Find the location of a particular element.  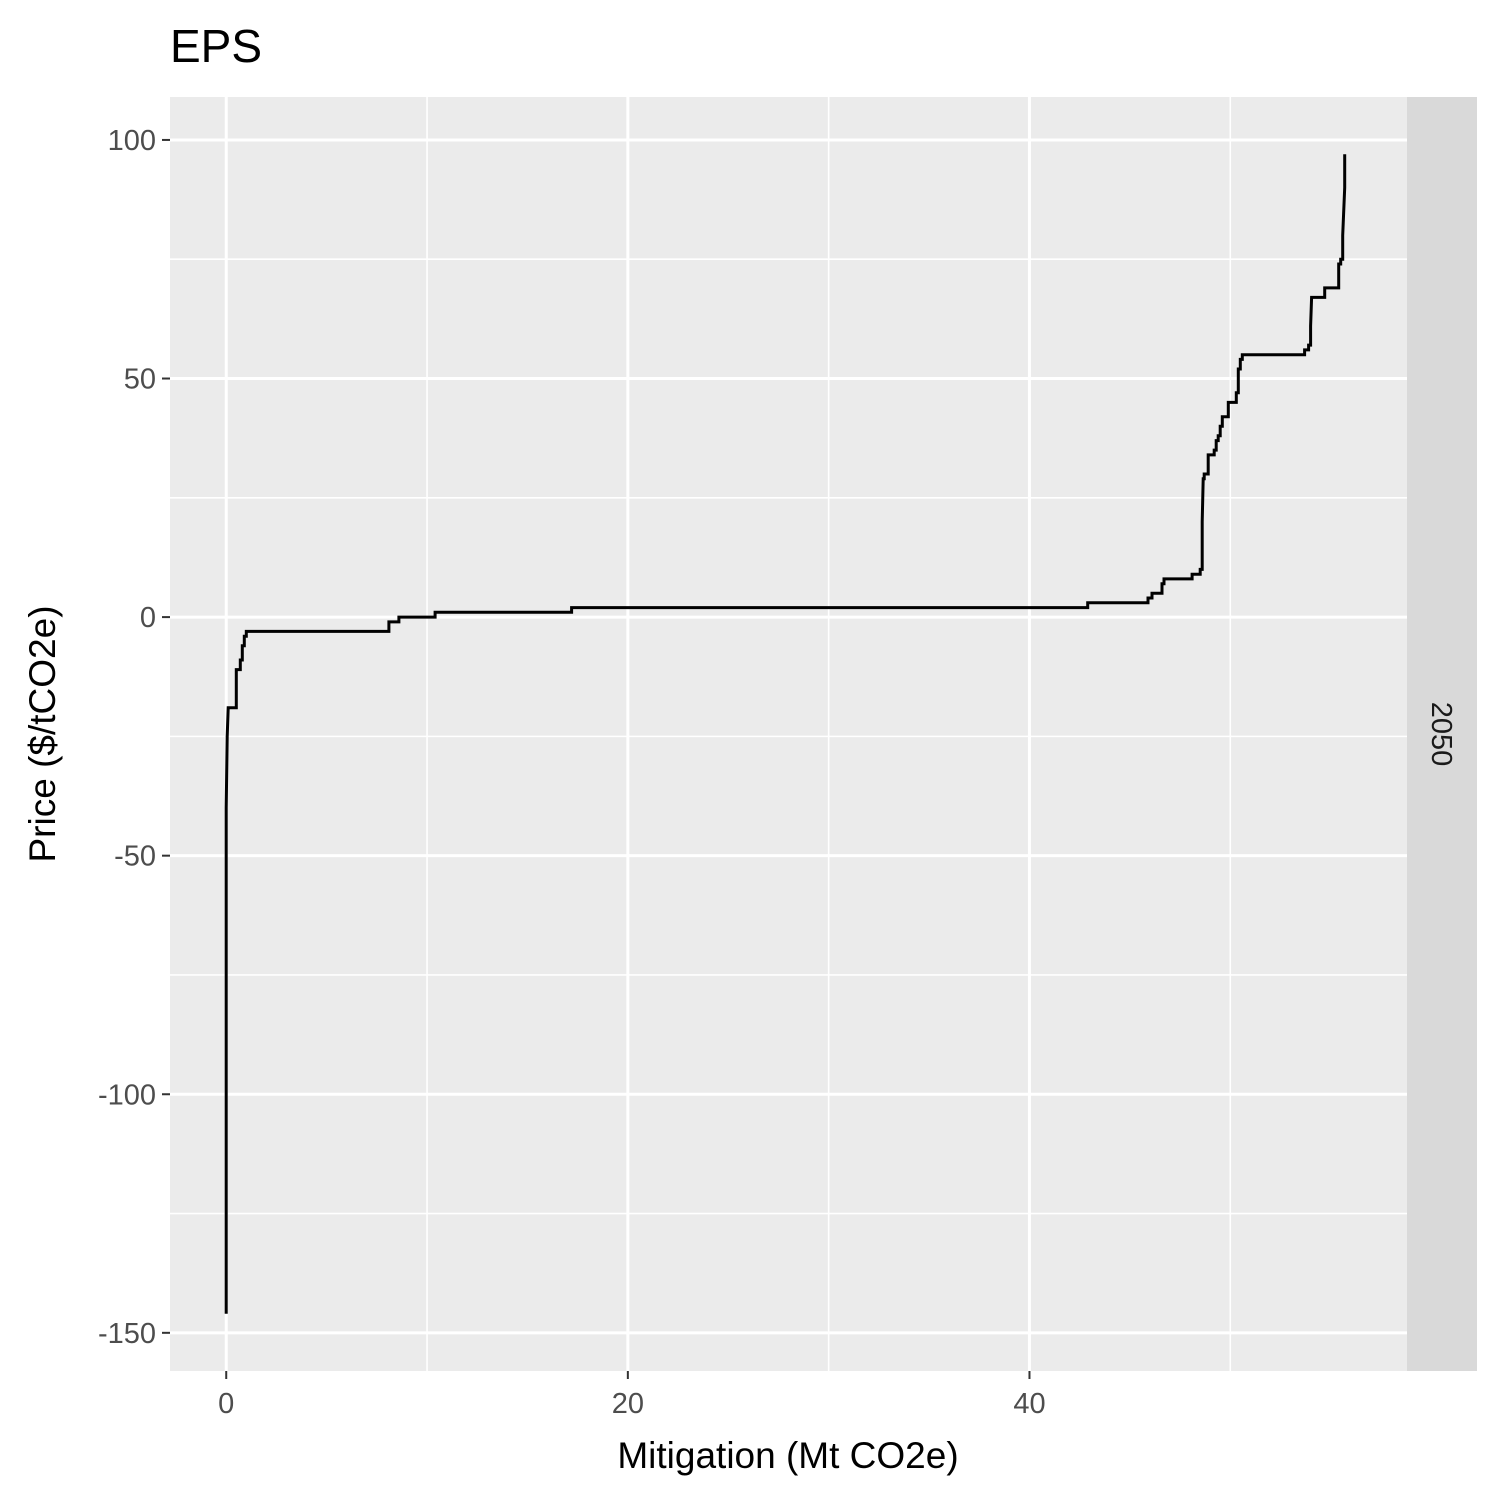

chart-title: EPS is located at coordinates (216, 46).